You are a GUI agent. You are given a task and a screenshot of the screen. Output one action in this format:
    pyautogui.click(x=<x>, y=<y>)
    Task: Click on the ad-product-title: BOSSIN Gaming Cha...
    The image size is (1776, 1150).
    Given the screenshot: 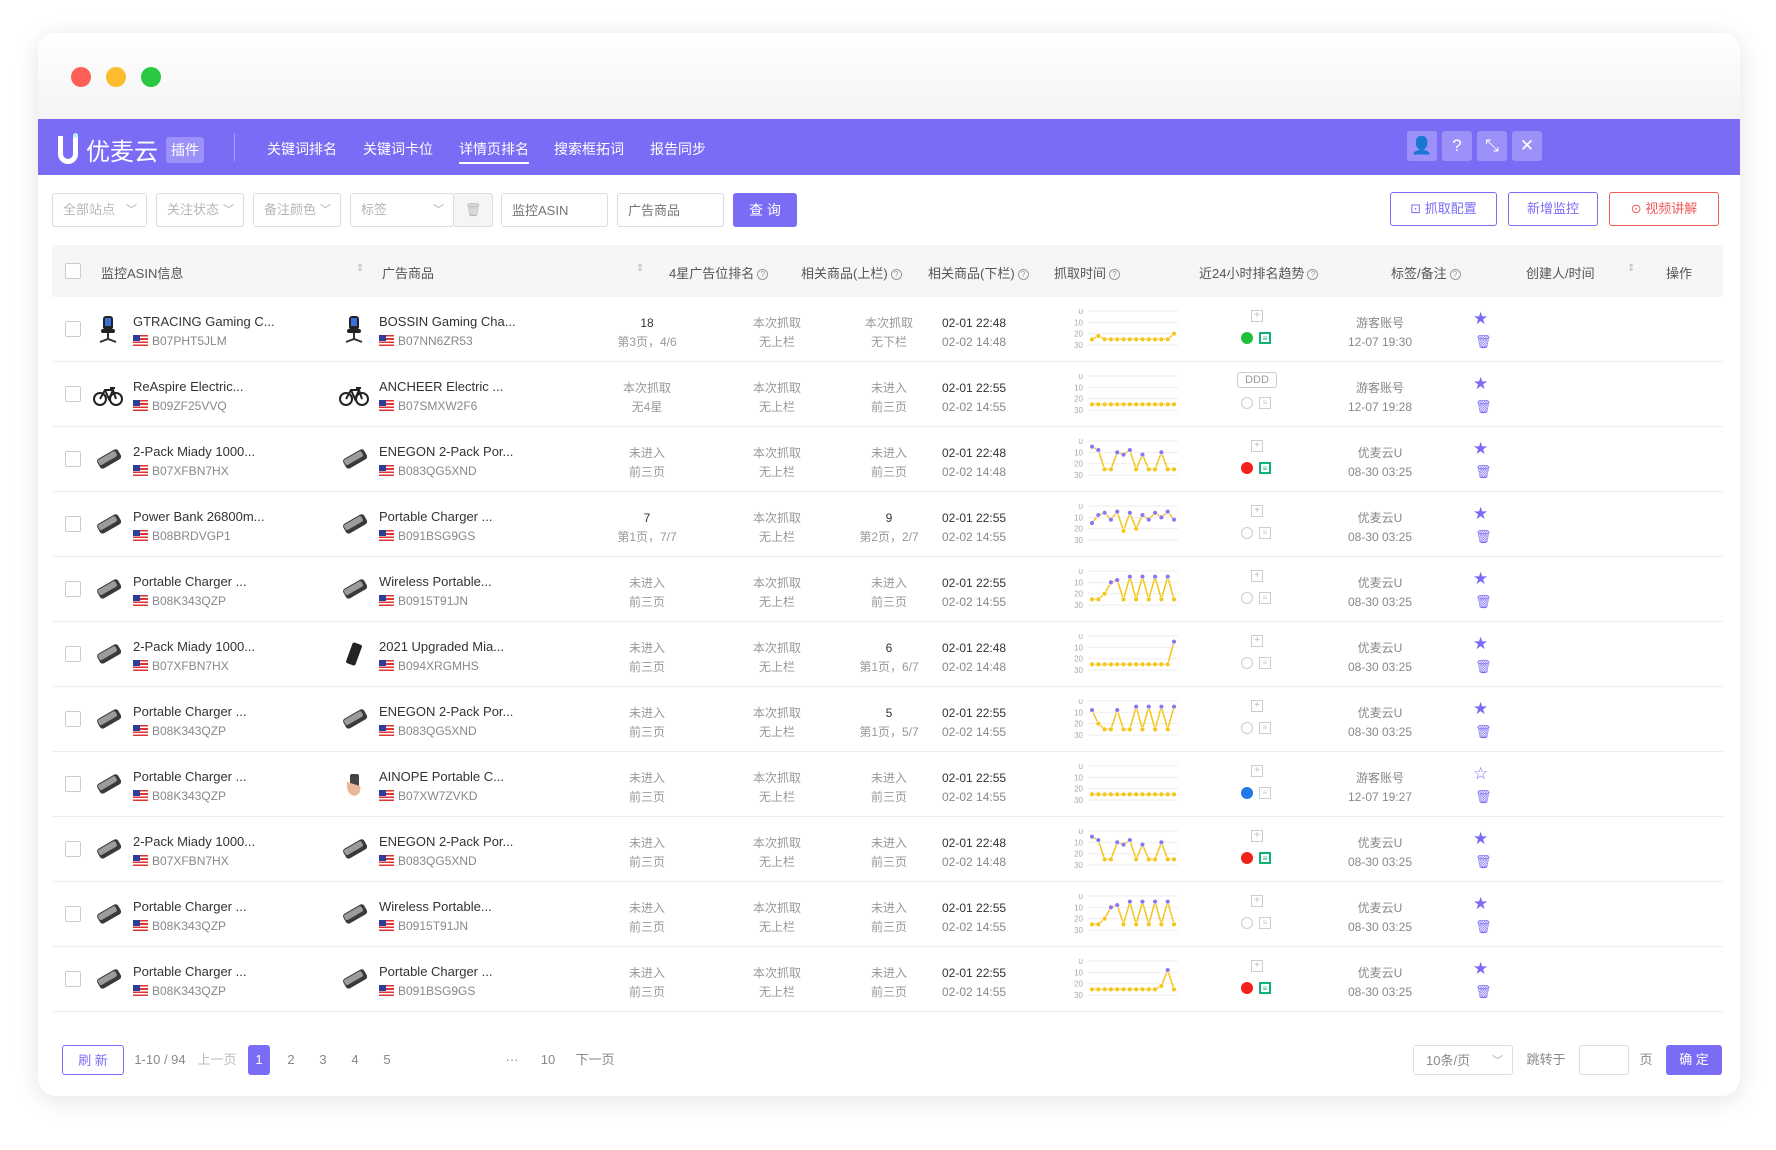 What is the action you would take?
    pyautogui.click(x=447, y=321)
    